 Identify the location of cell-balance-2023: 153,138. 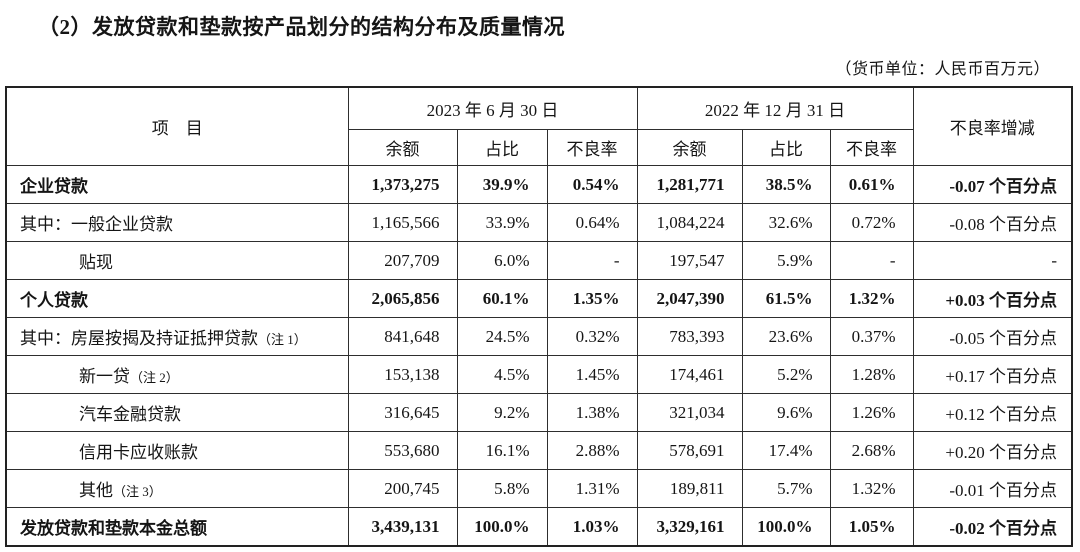
(402, 374).